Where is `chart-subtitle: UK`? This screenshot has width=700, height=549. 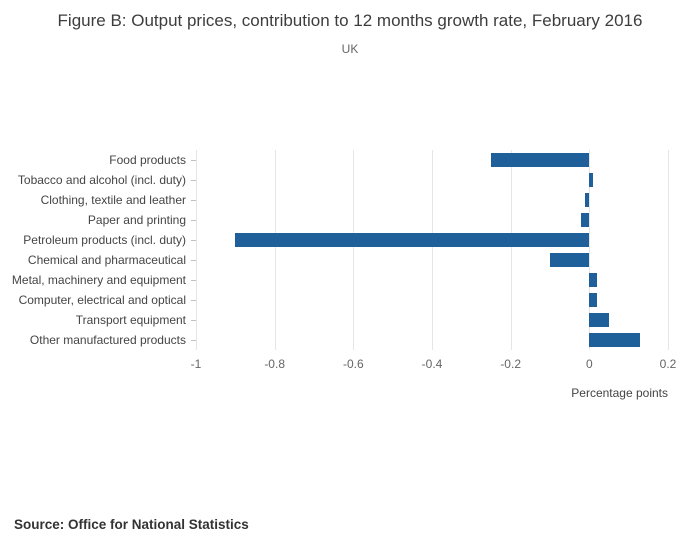 chart-subtitle: UK is located at coordinates (350, 48).